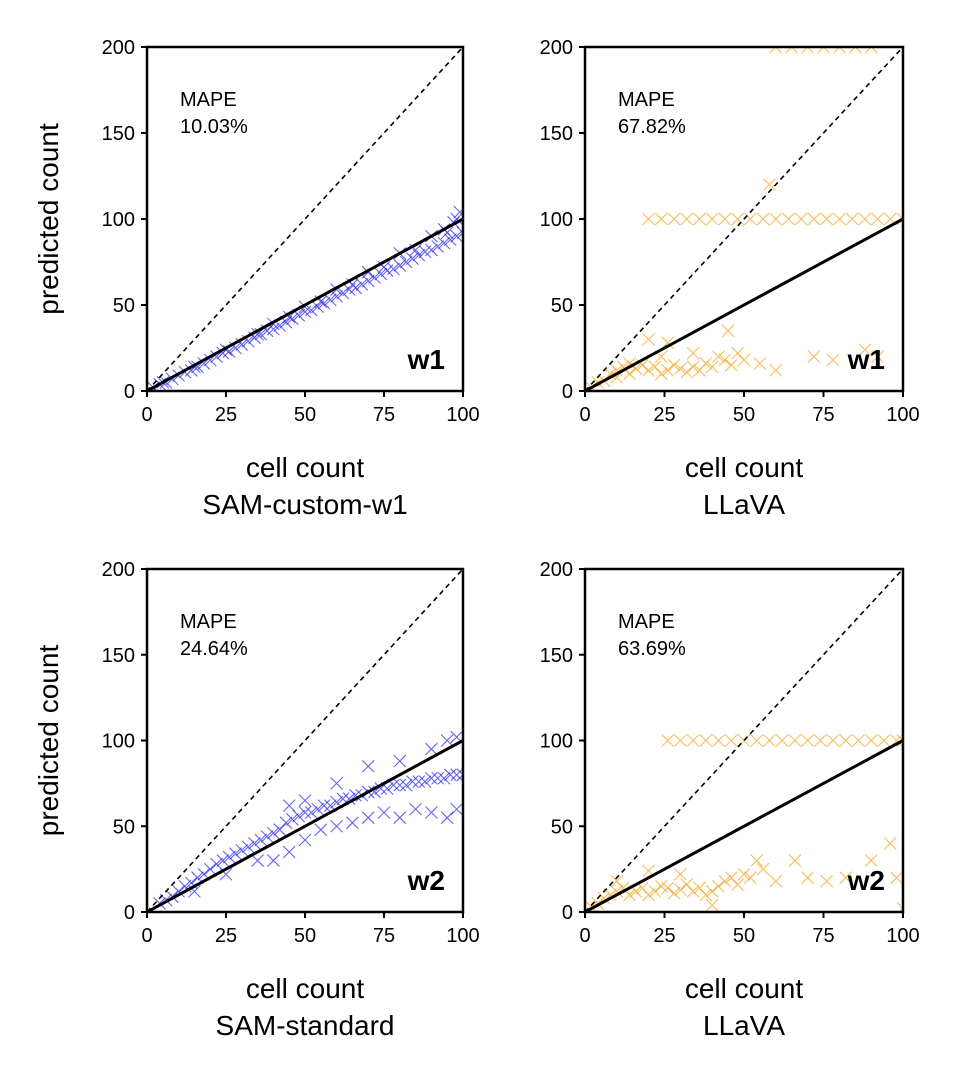 This screenshot has height=1080, width=960. I want to click on plot-area, so click(305, 219).